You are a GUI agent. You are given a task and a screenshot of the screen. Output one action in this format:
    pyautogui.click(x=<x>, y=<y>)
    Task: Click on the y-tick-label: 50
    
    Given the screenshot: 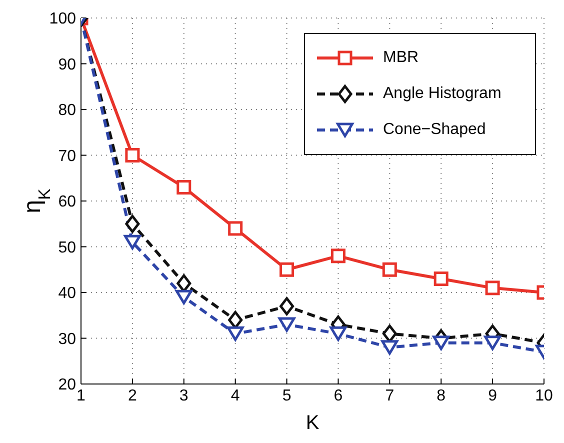 What is the action you would take?
    pyautogui.click(x=67, y=247)
    